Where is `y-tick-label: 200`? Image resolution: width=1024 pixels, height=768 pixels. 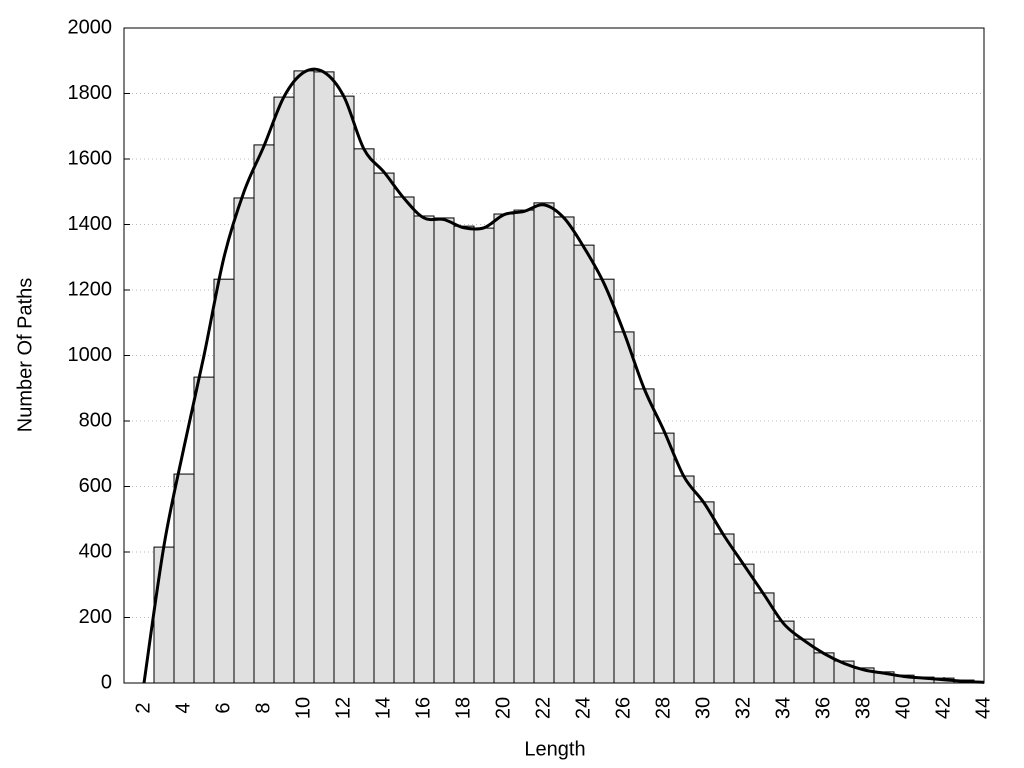
y-tick-label: 200 is located at coordinates (95, 617).